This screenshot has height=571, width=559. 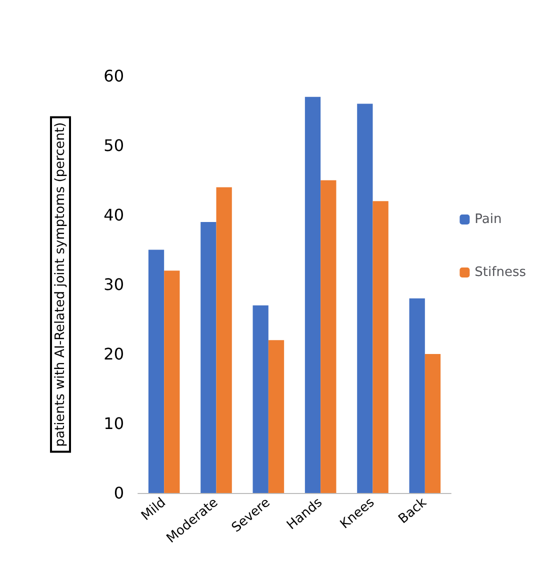 What do you see at coordinates (114, 215) in the screenshot?
I see `y-tick-label: 40` at bounding box center [114, 215].